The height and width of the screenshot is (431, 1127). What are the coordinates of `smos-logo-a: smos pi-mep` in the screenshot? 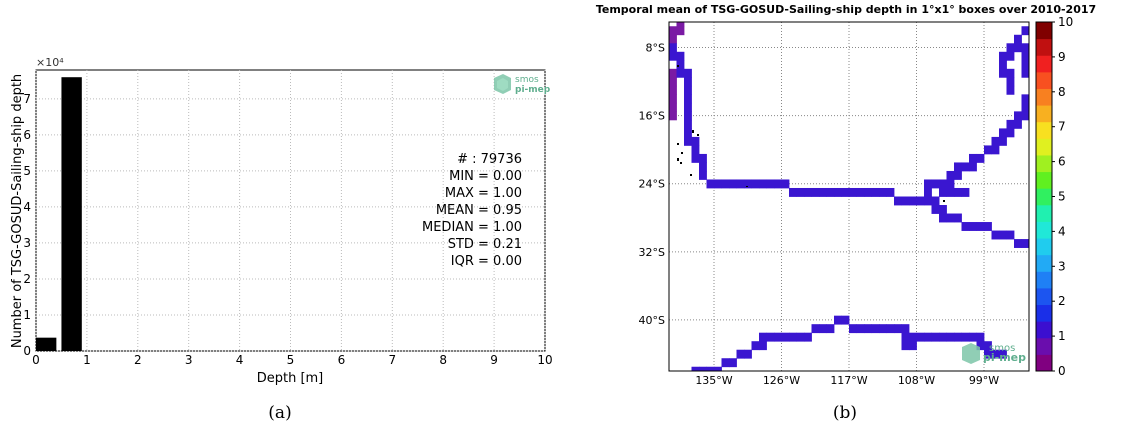 It's located at (522, 84).